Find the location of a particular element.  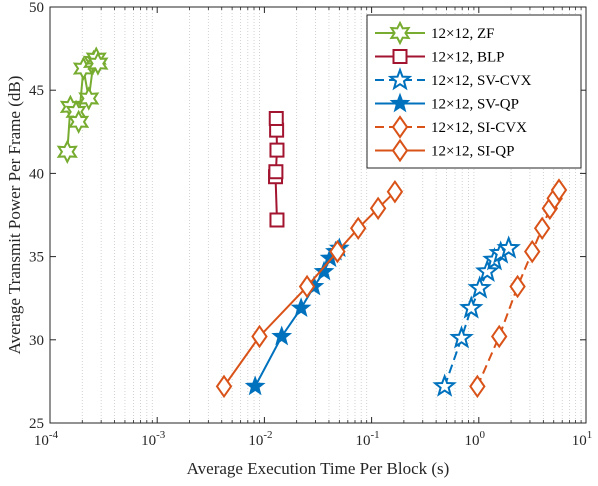

y-tick-label: 25 is located at coordinates (36, 424).